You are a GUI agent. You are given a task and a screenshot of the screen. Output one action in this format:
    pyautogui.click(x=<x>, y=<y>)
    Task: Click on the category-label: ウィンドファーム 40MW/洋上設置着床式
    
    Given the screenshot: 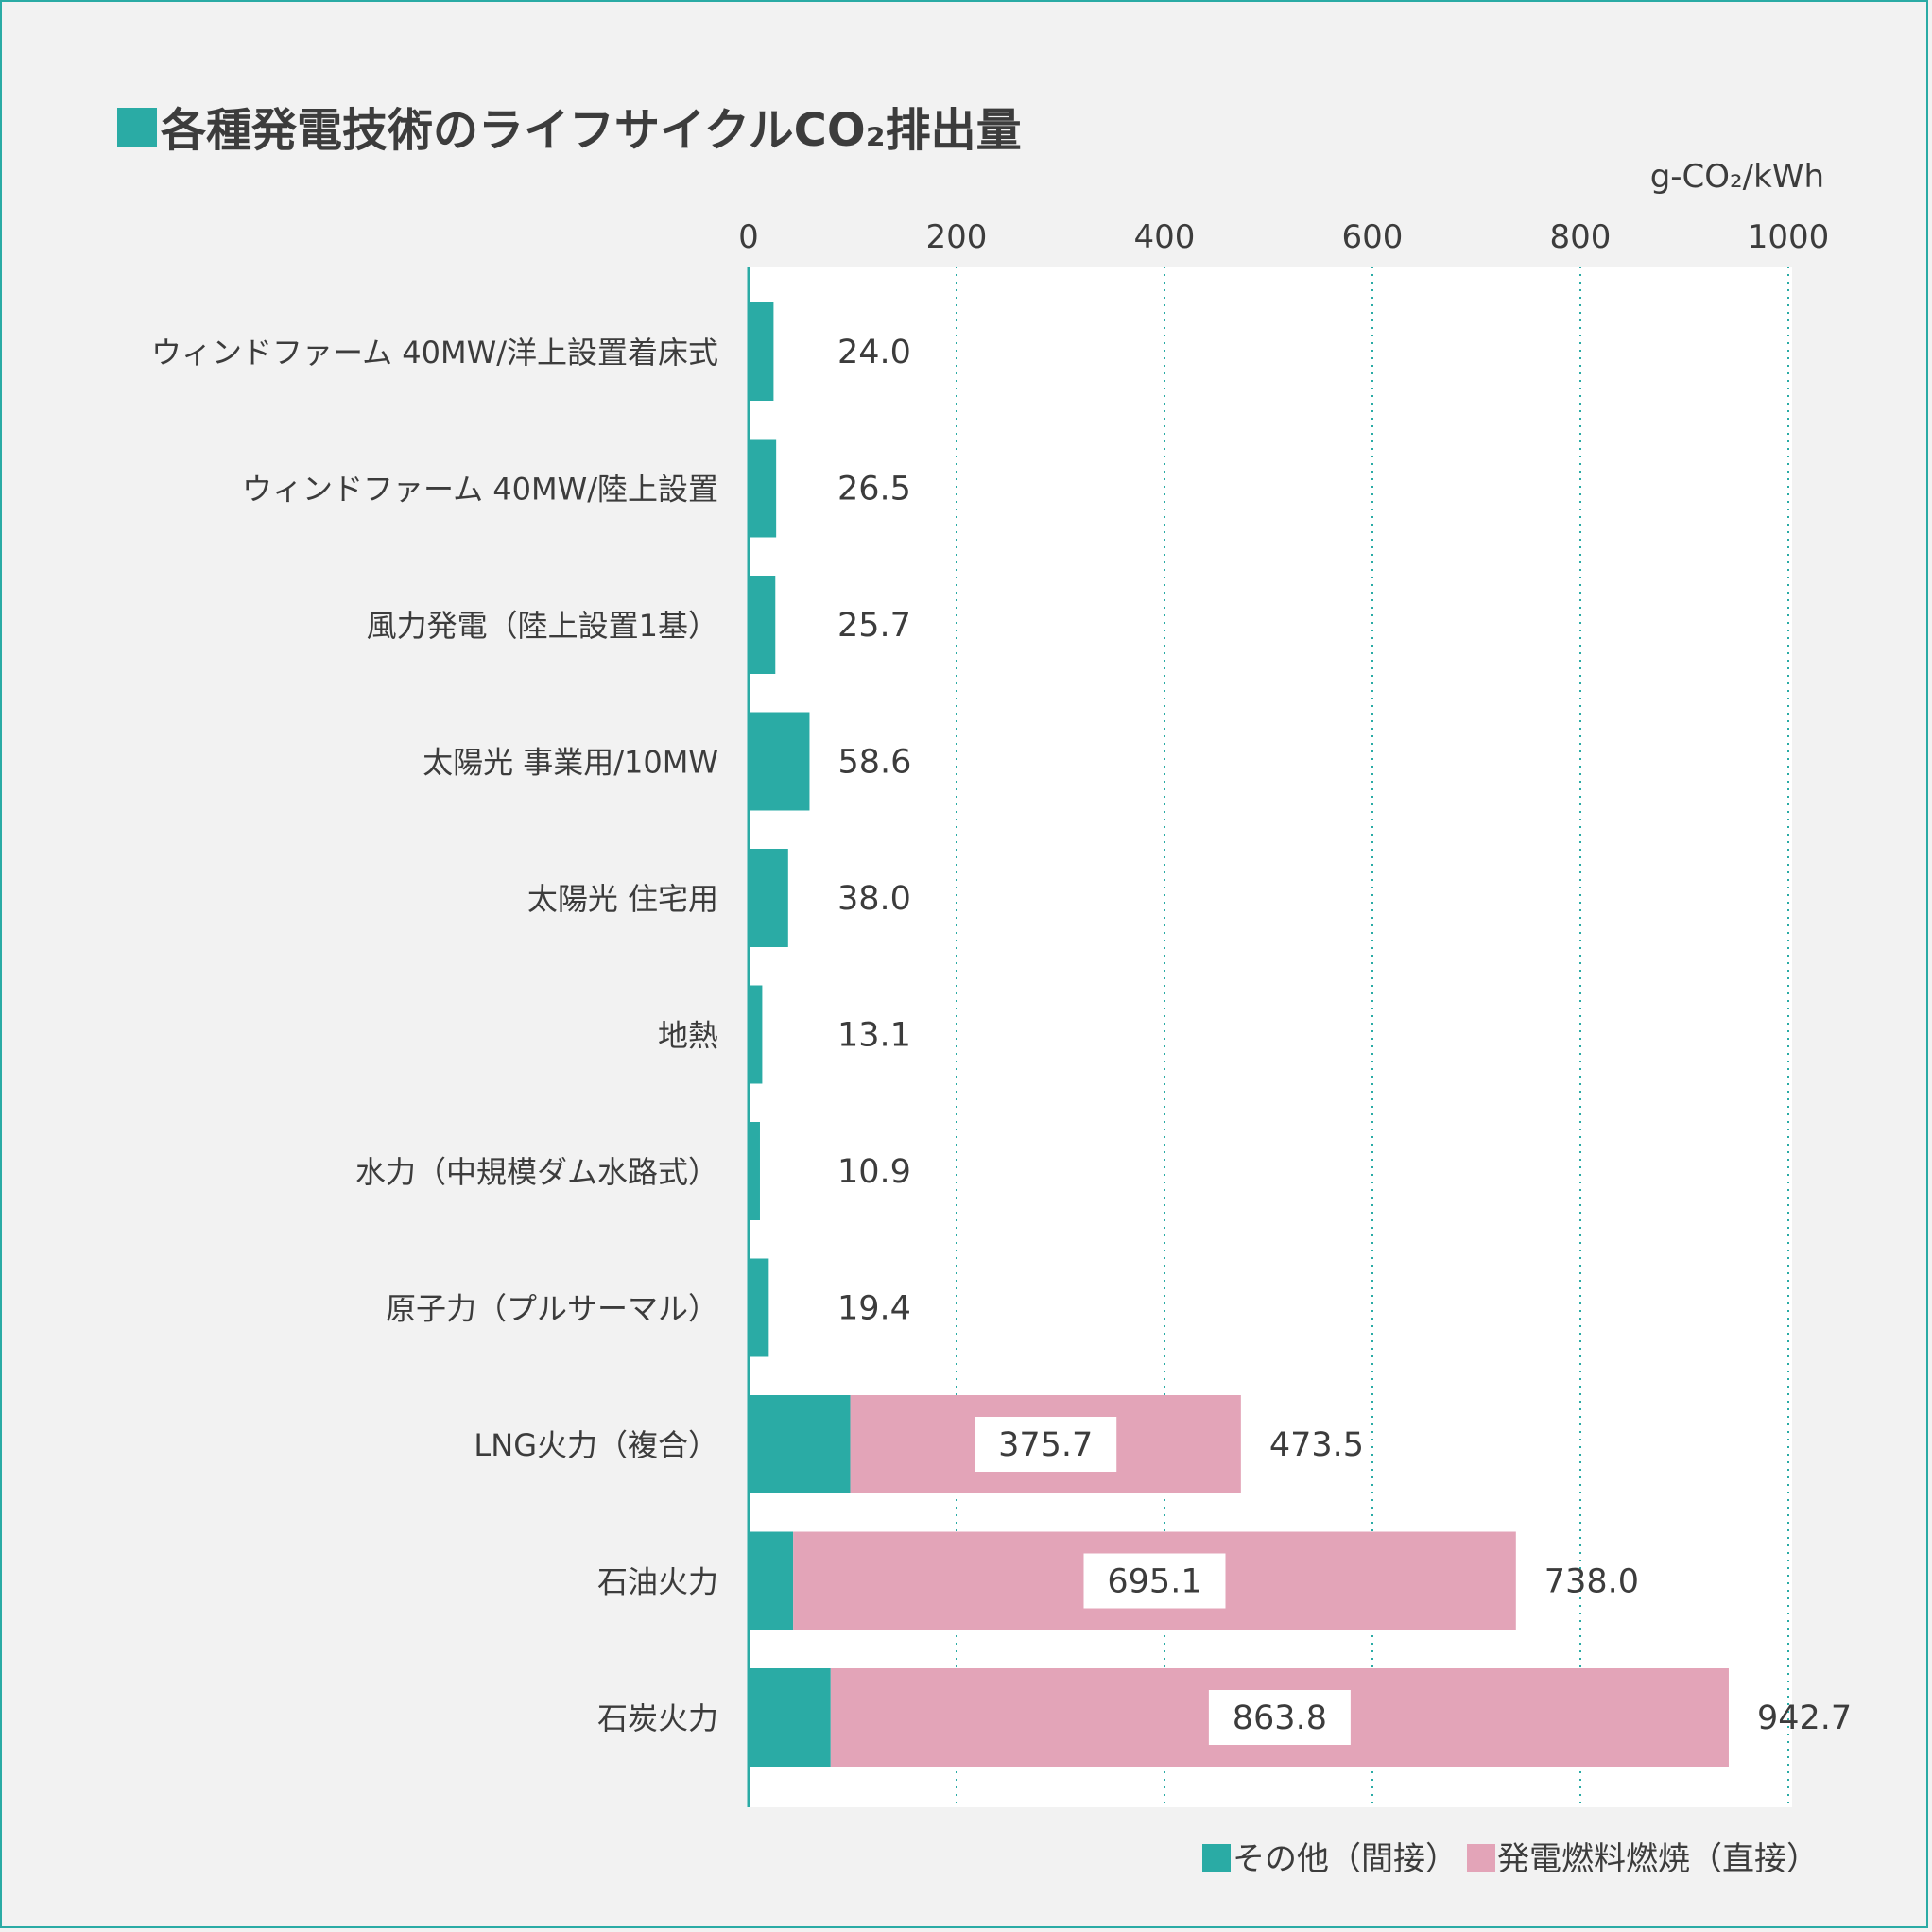 What is the action you would take?
    pyautogui.click(x=434, y=353)
    